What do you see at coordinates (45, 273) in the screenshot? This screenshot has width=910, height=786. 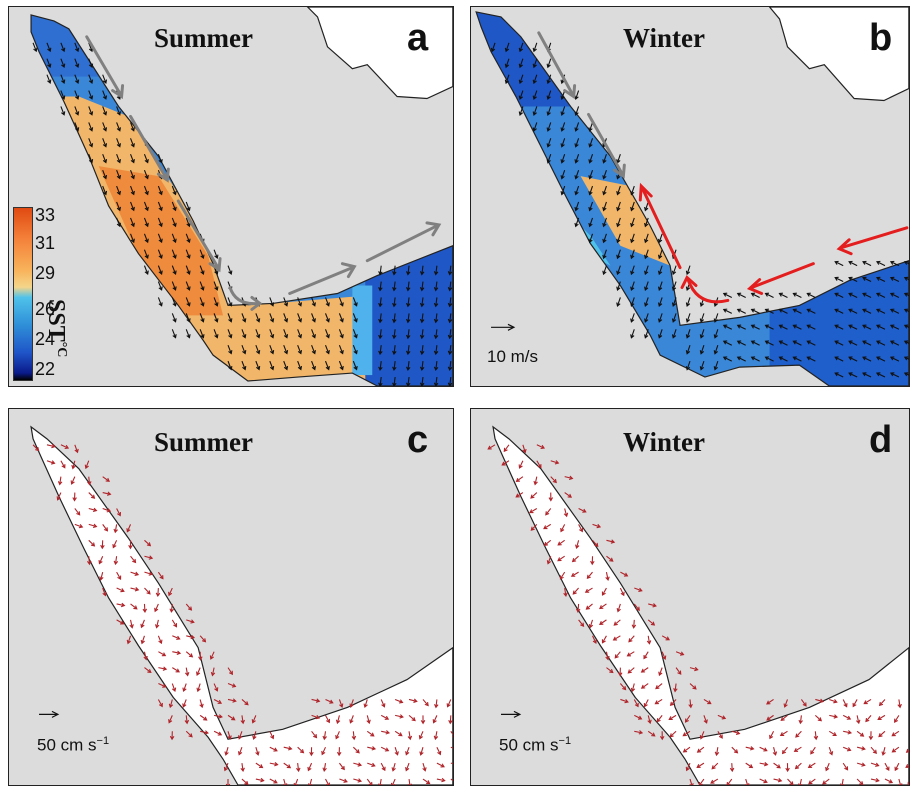 I see `colorbar-tick-29: 29` at bounding box center [45, 273].